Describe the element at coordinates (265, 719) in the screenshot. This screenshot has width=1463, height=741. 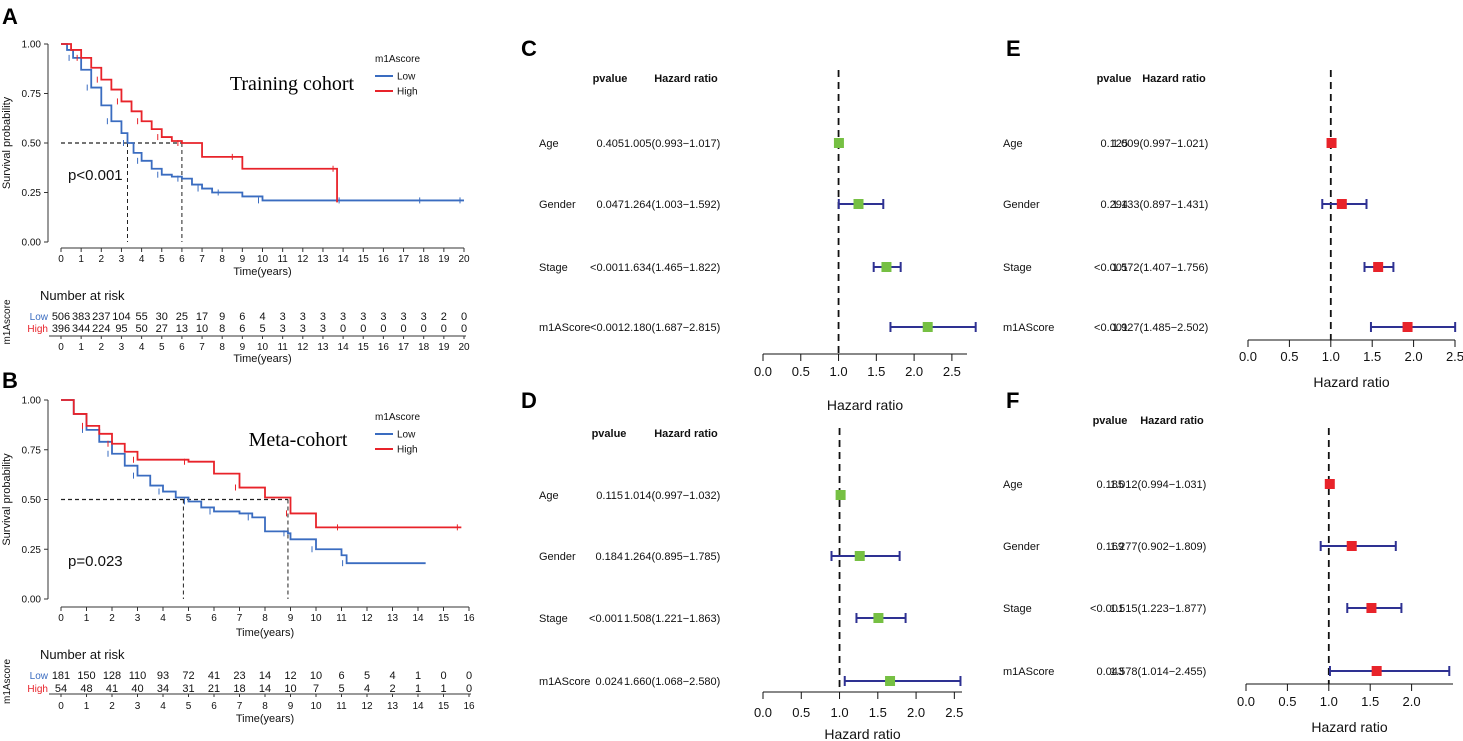
I see `risk-x-axis-label: Time(years)` at that location.